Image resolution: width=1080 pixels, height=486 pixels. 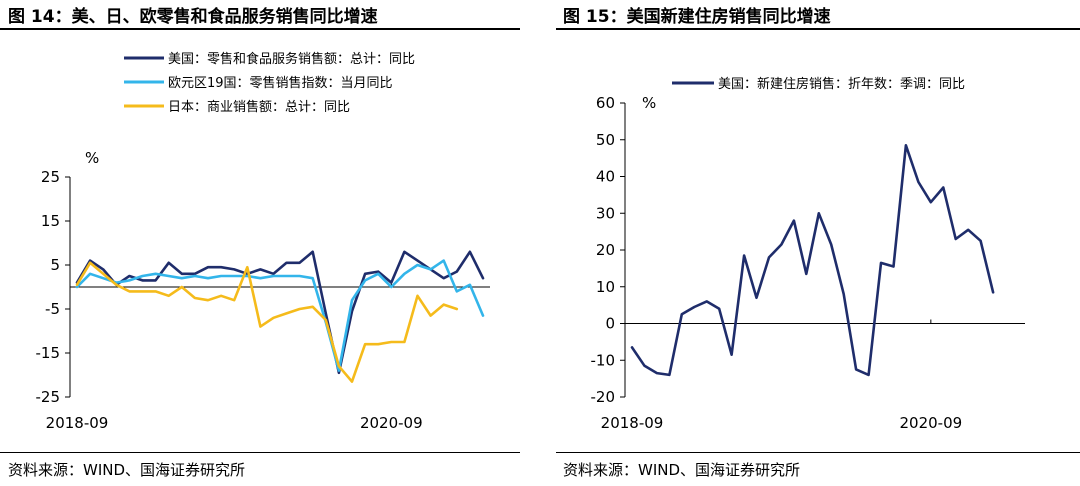 What do you see at coordinates (603, 360) in the screenshot?
I see `y-tick-label: -10` at bounding box center [603, 360].